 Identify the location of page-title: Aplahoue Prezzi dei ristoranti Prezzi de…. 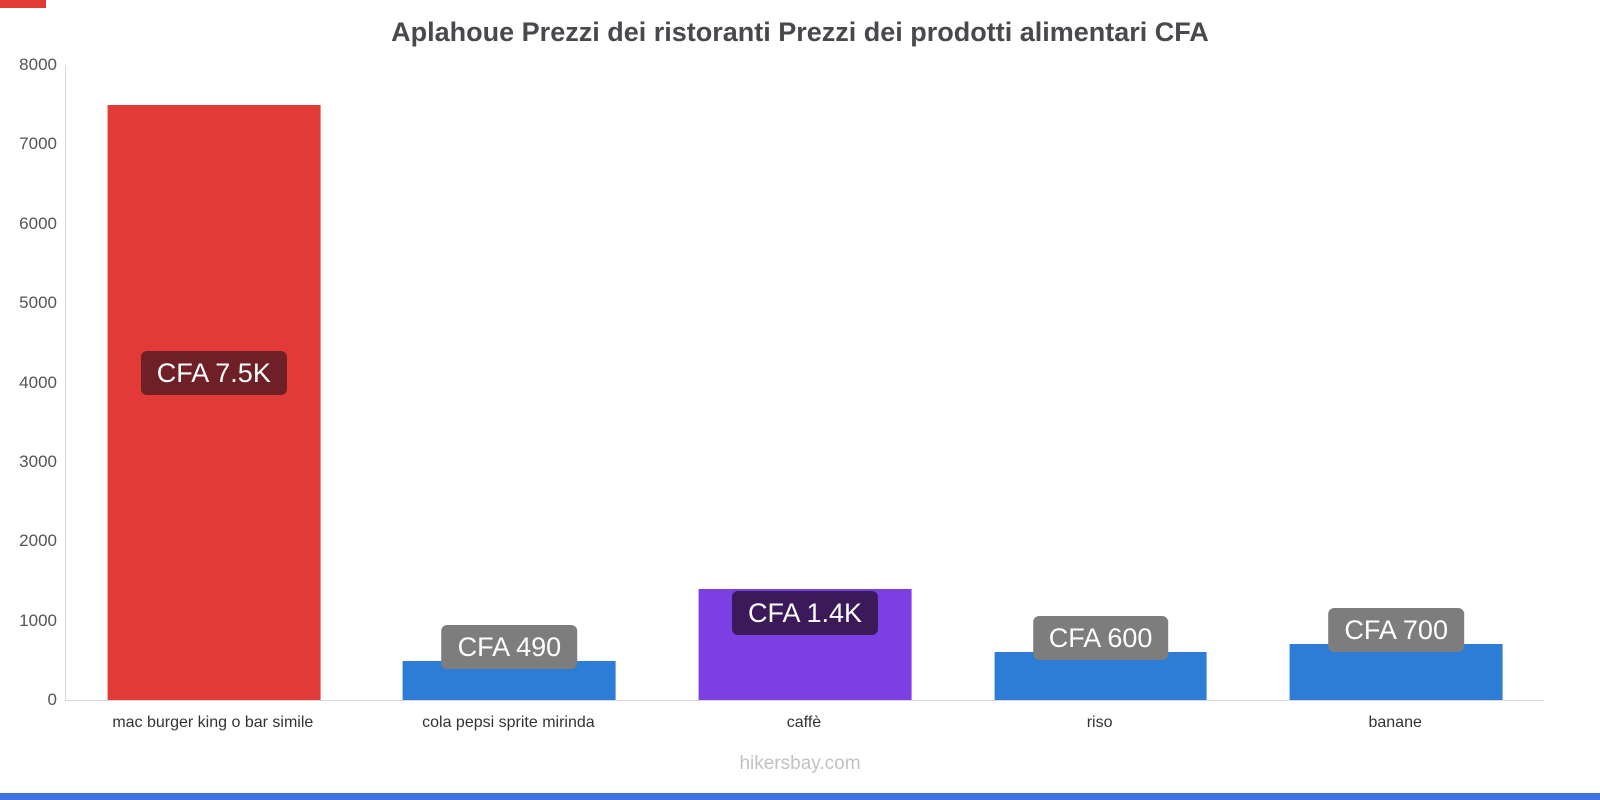
(800, 32).